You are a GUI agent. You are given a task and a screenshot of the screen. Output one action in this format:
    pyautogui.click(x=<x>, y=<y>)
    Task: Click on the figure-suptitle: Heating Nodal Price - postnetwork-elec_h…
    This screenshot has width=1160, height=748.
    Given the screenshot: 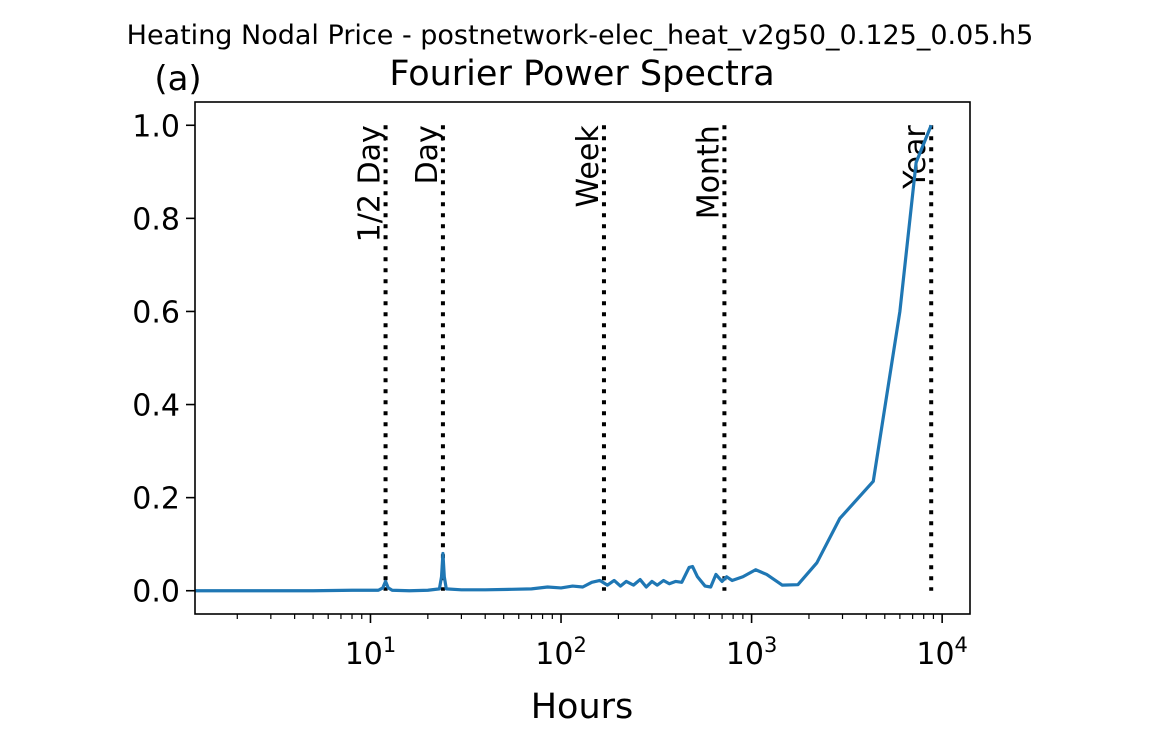 What is the action you would take?
    pyautogui.click(x=580, y=35)
    